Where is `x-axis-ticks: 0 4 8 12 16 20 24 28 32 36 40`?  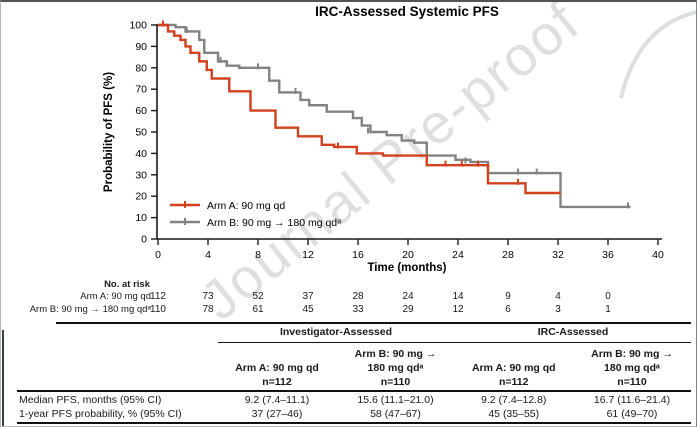 x-axis-ticks: 0 4 8 12 16 20 24 28 32 36 40 is located at coordinates (409, 250).